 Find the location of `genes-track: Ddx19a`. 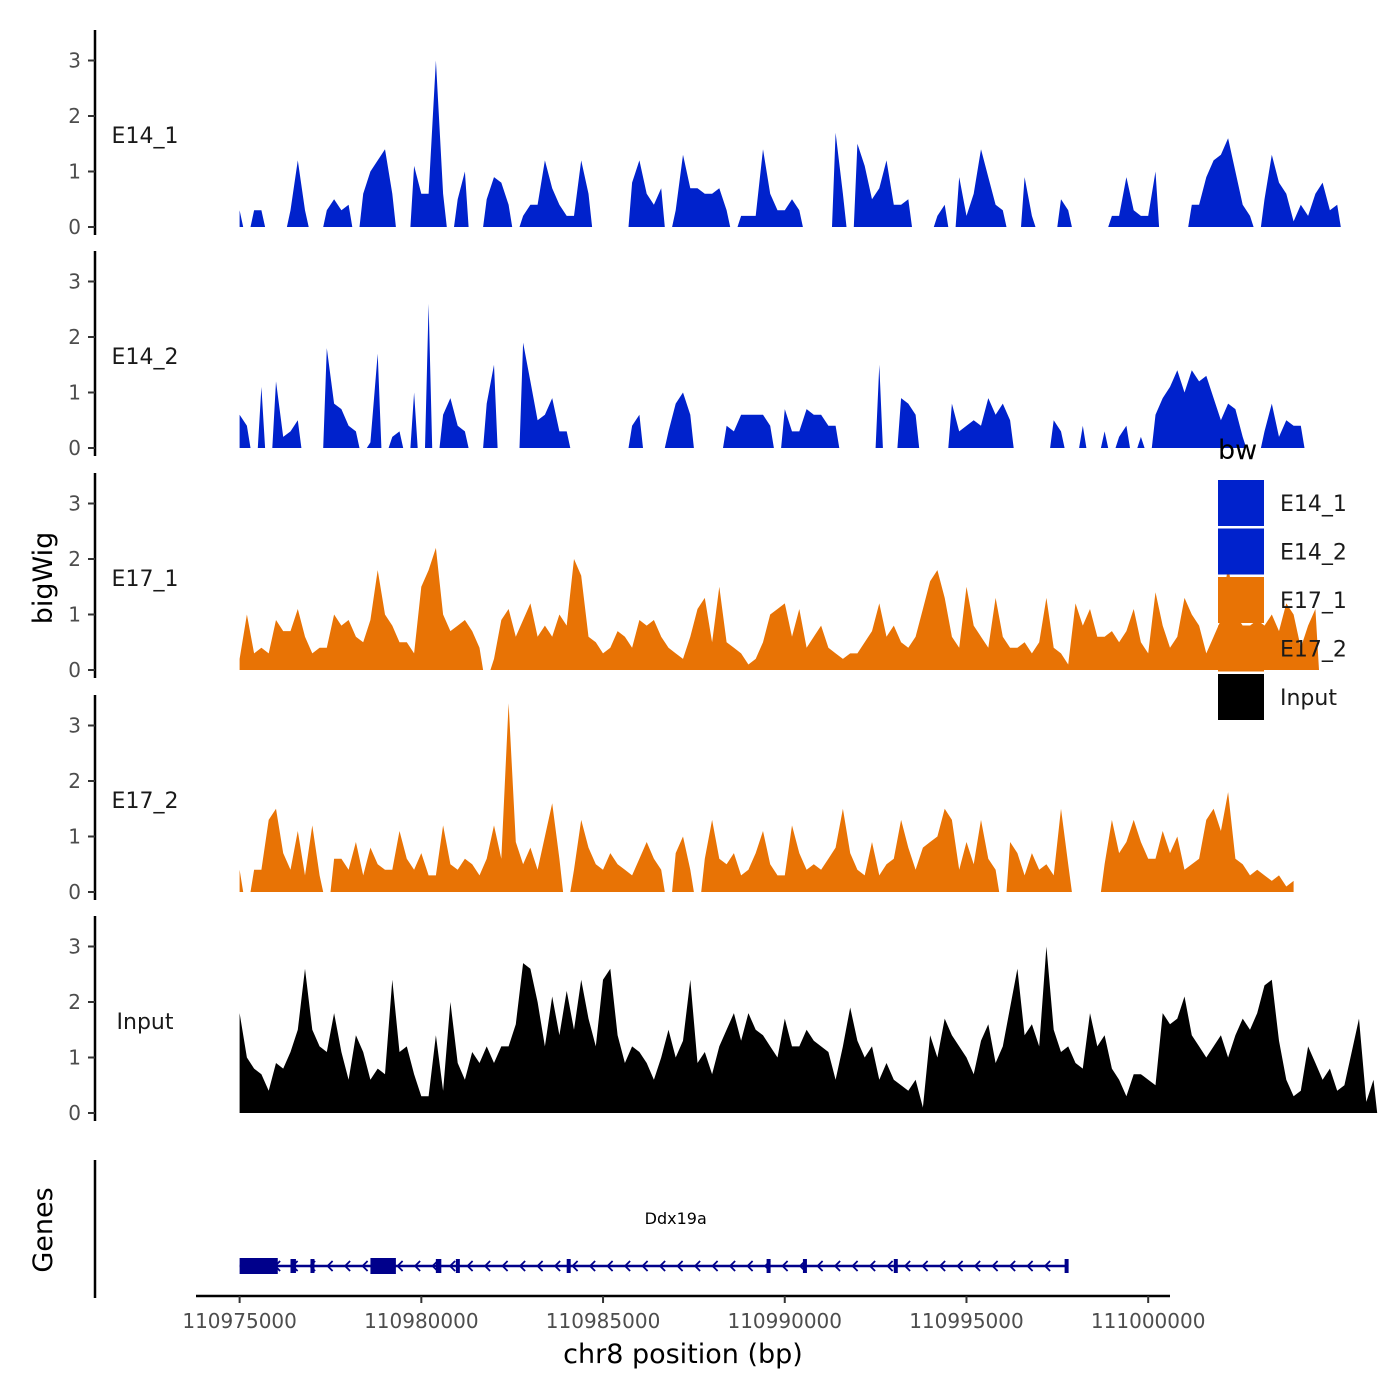

genes-track: Ddx19a is located at coordinates (581, 1229).